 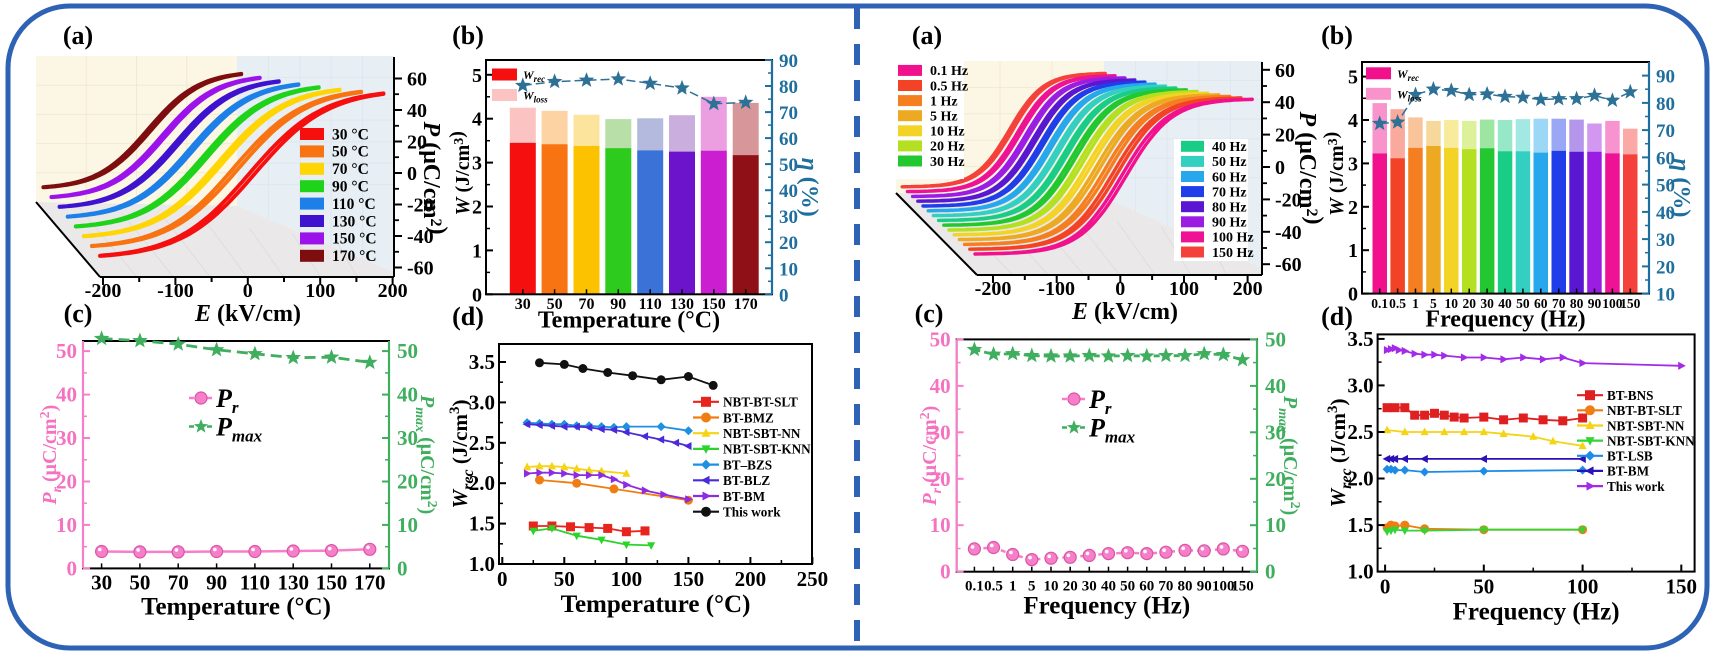 What do you see at coordinates (767, 449) in the screenshot?
I see `svg-text: NBT-SBT-KNN` at bounding box center [767, 449].